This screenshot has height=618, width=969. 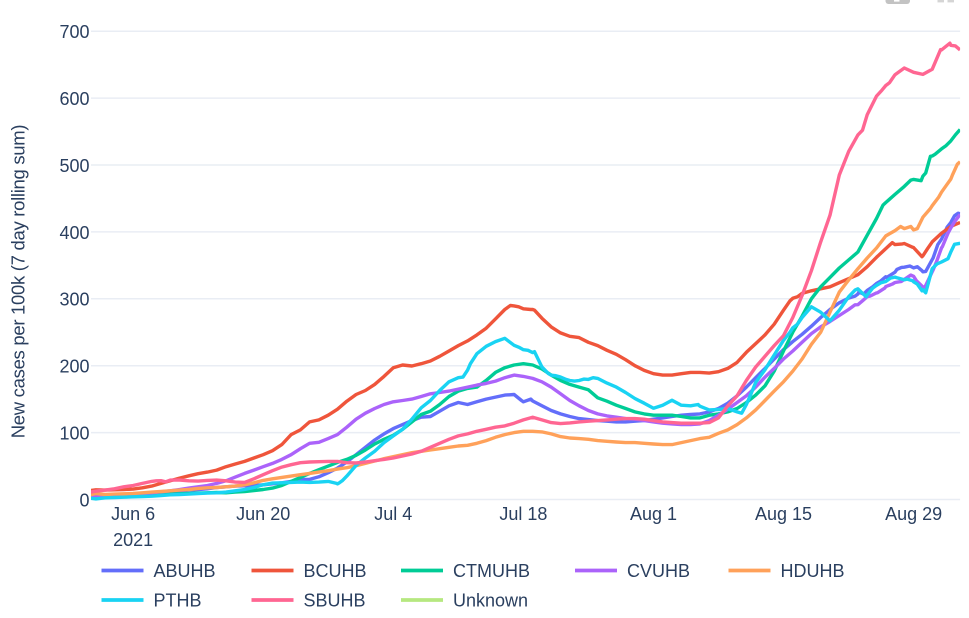 What do you see at coordinates (84, 500) in the screenshot?
I see `svg-text: 0` at bounding box center [84, 500].